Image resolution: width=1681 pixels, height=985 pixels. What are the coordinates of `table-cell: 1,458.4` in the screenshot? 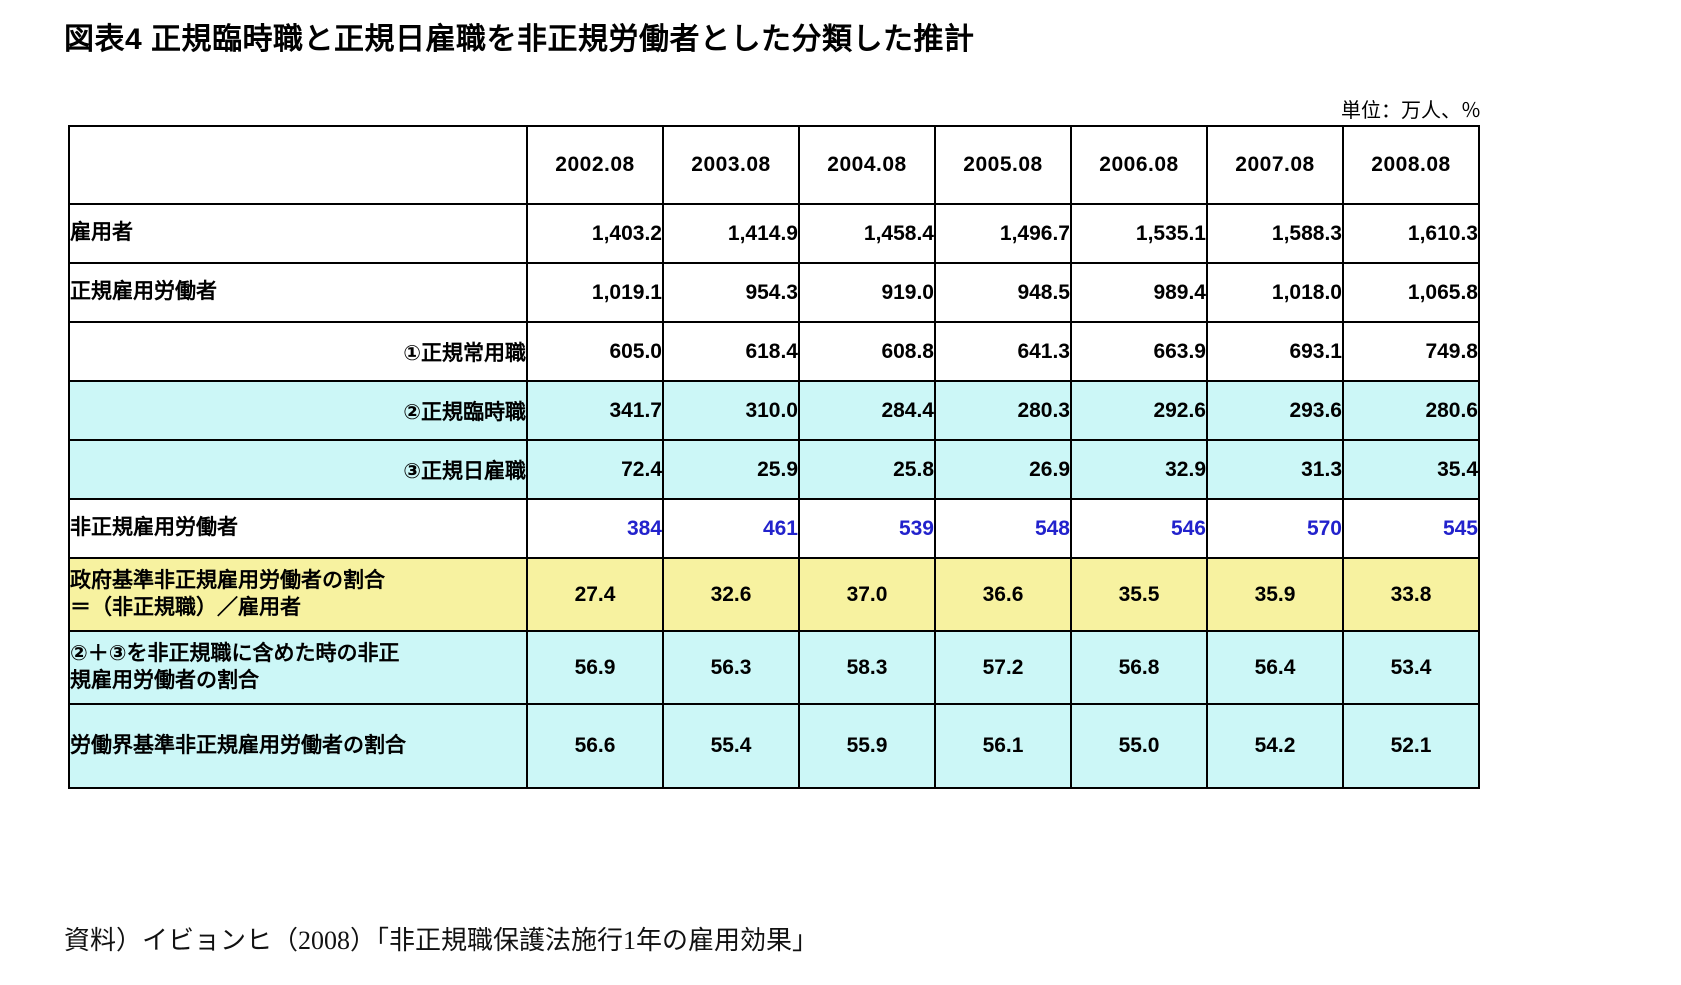 It's located at (867, 233).